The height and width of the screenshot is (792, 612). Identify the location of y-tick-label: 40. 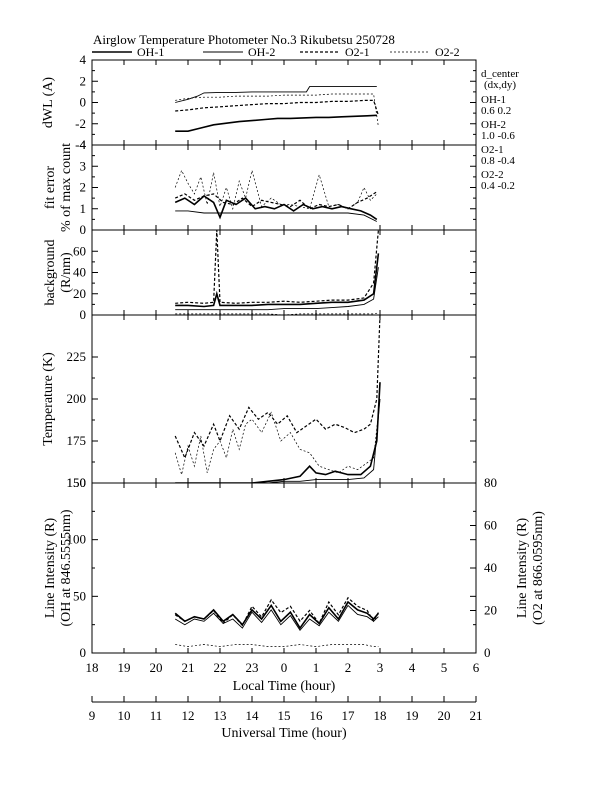
(79, 272).